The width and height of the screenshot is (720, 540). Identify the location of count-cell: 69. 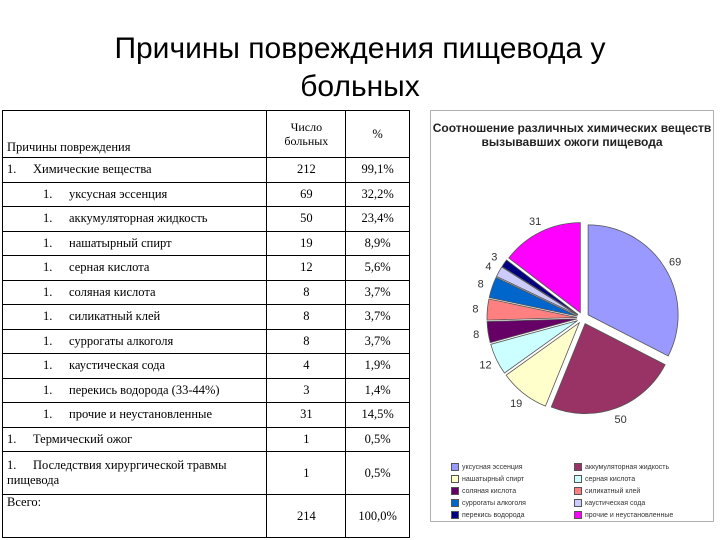
(306, 194).